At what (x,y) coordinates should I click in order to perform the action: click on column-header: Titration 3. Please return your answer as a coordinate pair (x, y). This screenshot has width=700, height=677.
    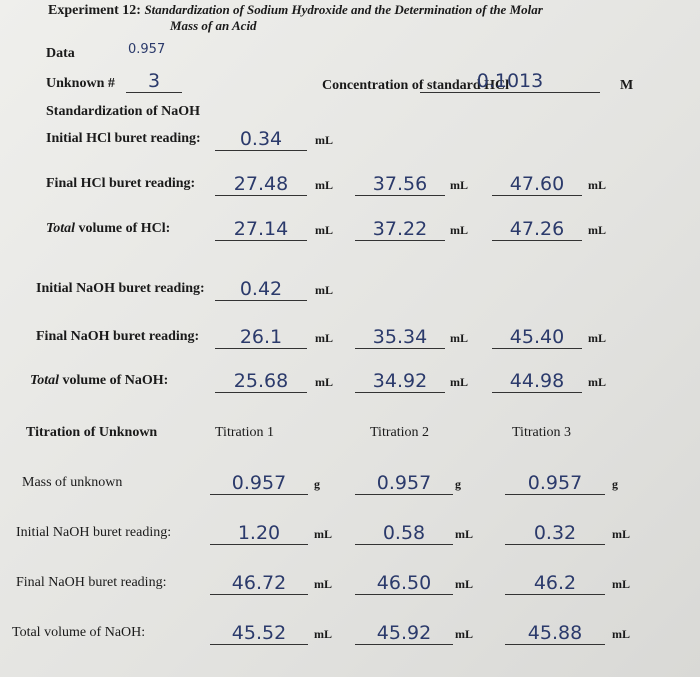
    Looking at the image, I should click on (541, 432).